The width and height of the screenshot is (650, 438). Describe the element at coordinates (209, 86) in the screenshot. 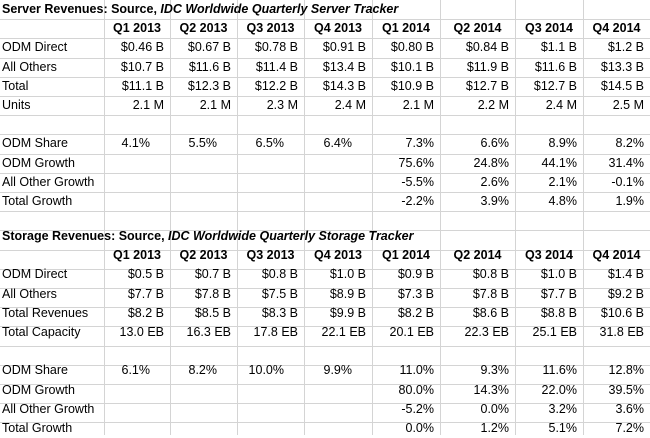

I see `value-cell: $12.3 B` at that location.